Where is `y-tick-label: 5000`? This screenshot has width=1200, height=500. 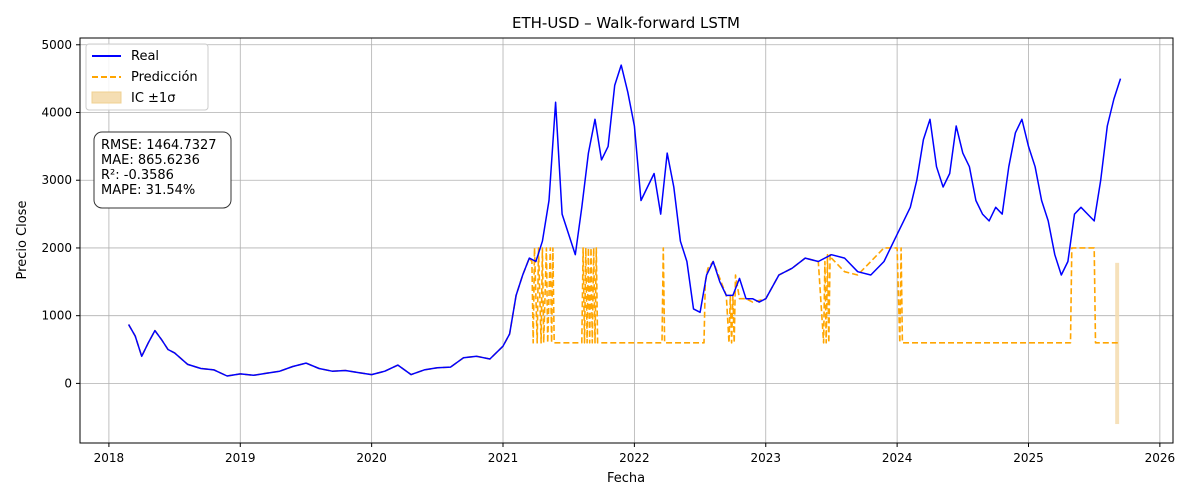
y-tick-label: 5000 is located at coordinates (56, 45).